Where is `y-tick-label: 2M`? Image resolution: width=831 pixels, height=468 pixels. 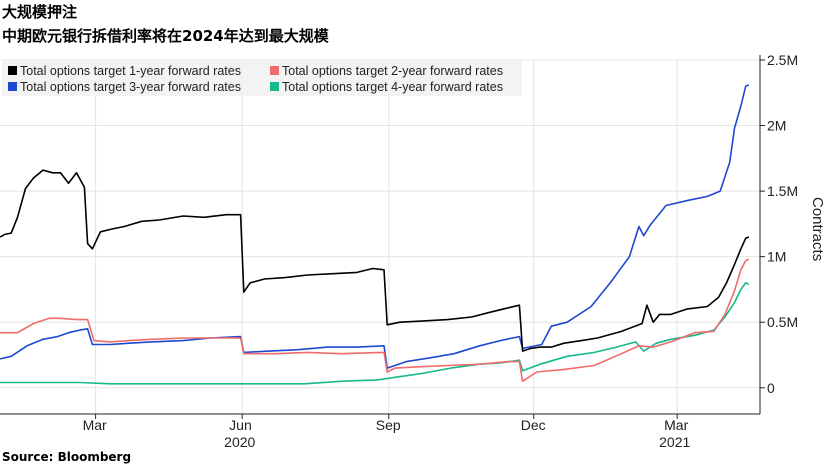 y-tick-label: 2M is located at coordinates (776, 126).